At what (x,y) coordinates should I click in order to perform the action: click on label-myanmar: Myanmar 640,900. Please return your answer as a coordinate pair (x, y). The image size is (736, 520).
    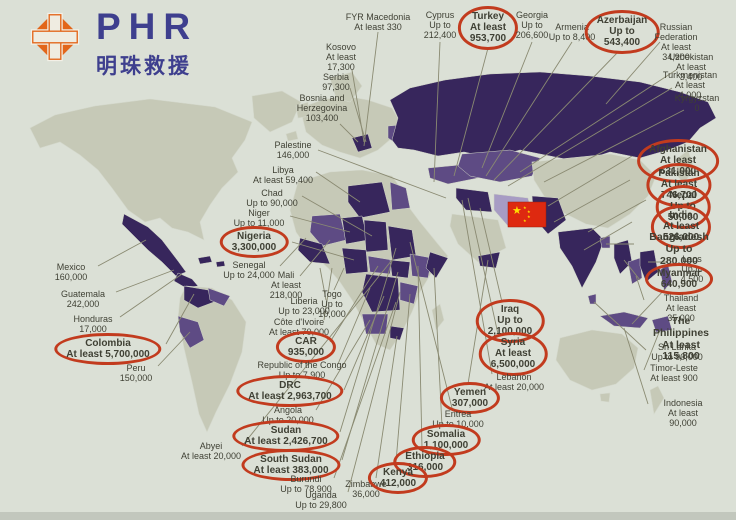
    Looking at the image, I should click on (679, 279).